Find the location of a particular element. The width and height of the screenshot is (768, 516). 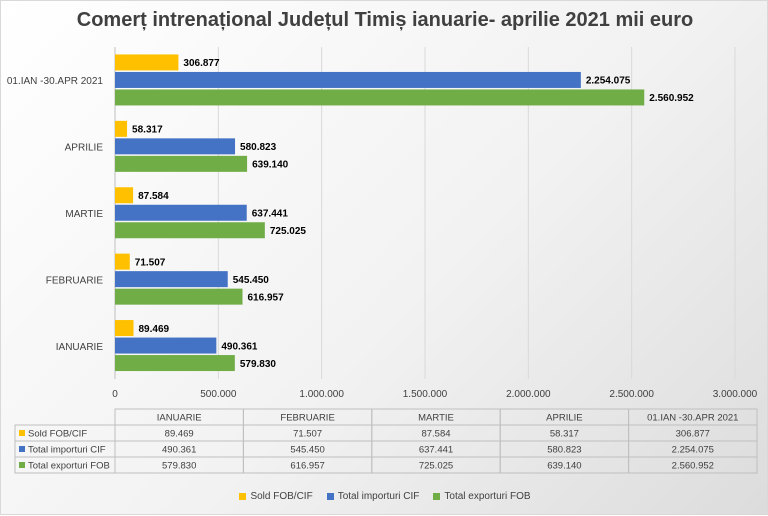

data-label: 725.025 is located at coordinates (288, 231).